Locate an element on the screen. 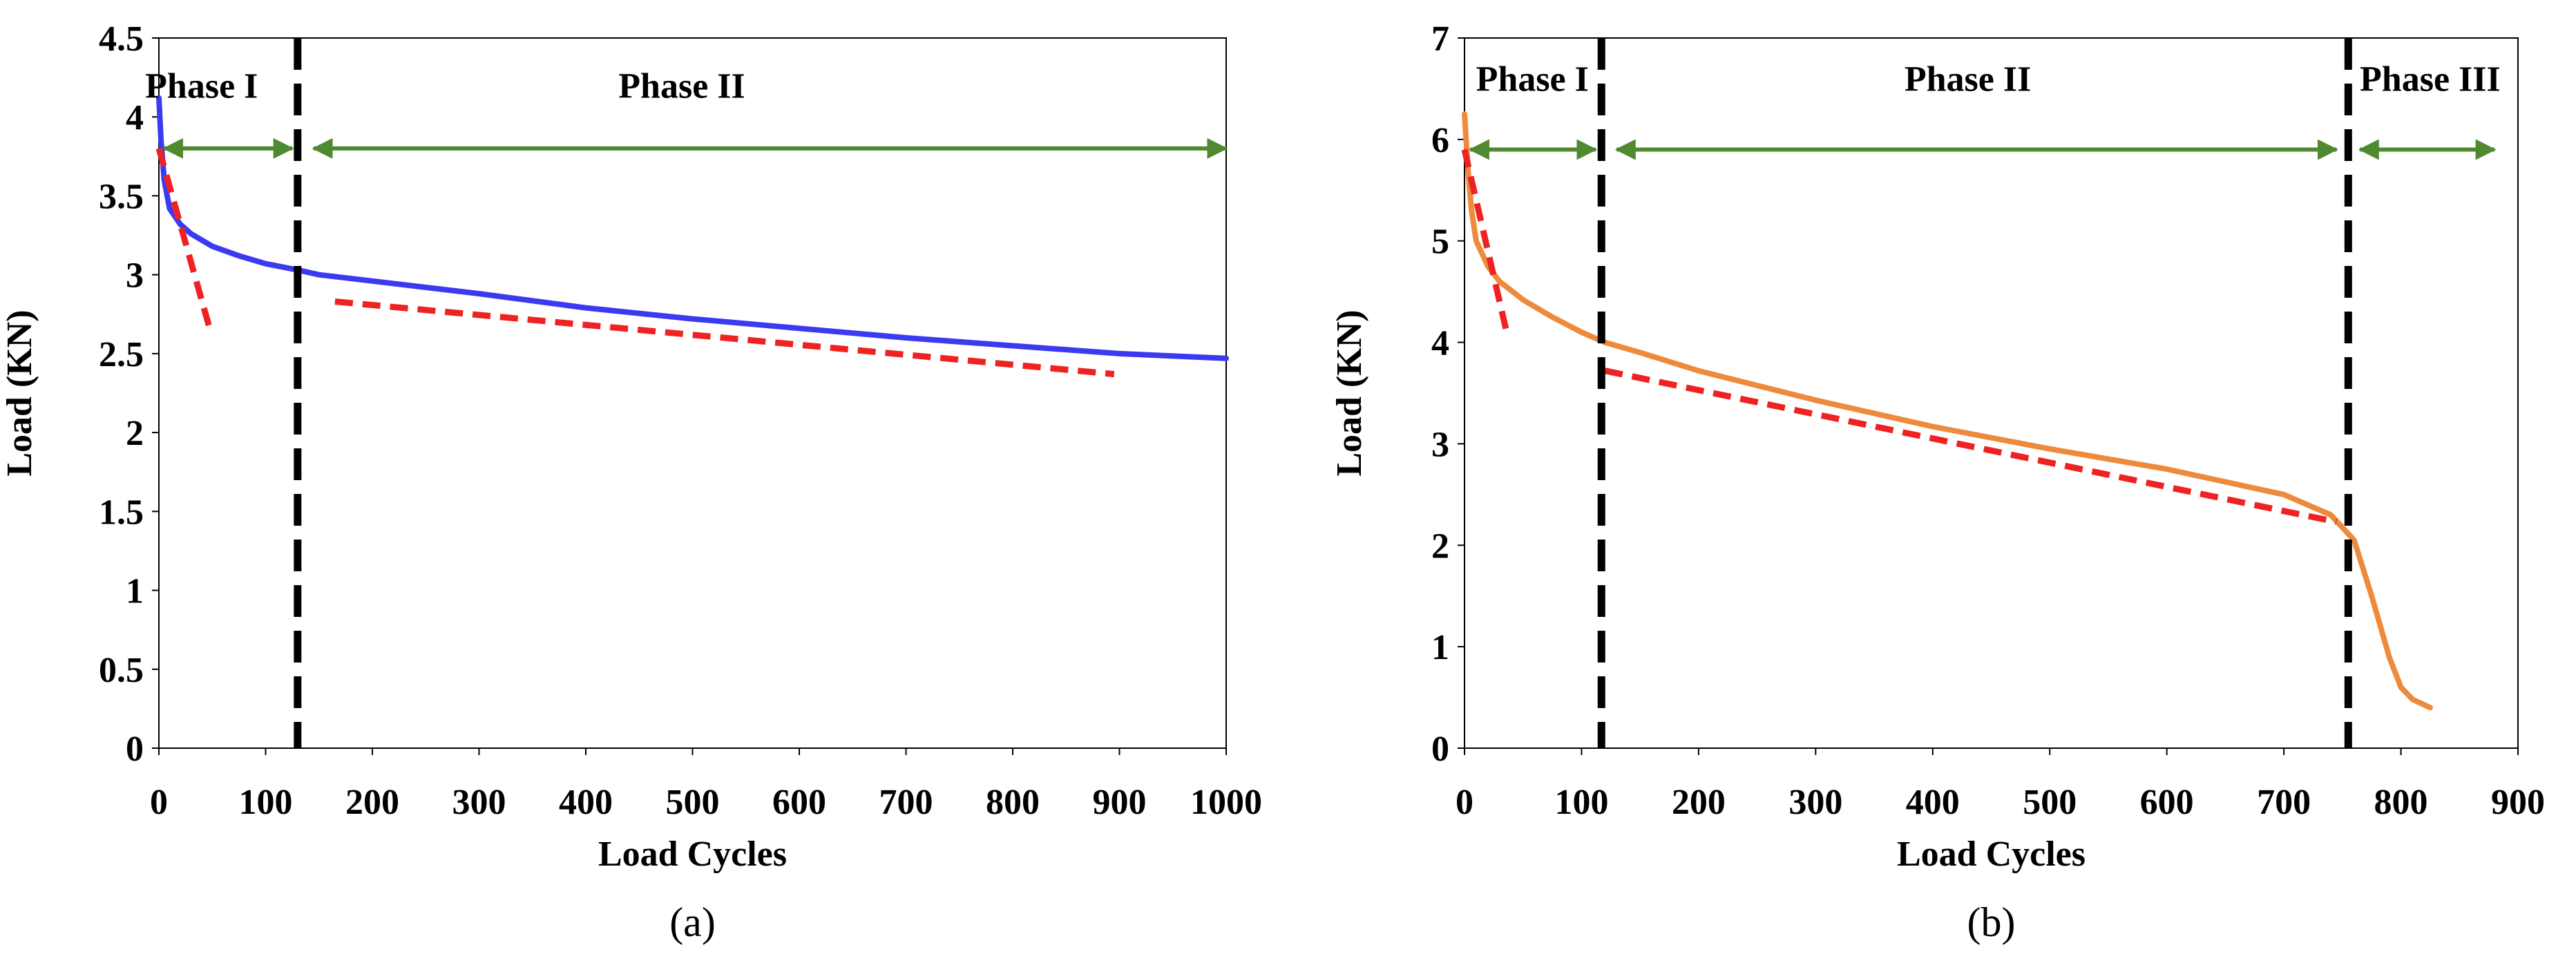 This screenshot has width=2576, height=963. y-tick-label: 4.5 is located at coordinates (121, 39).